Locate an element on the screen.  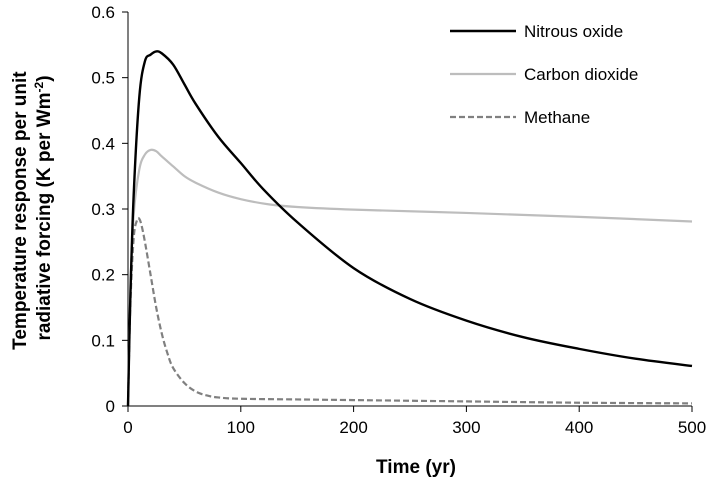
y-axis-title-line2: radiative forcing (K per Wm-2) is located at coordinates (43, 207).